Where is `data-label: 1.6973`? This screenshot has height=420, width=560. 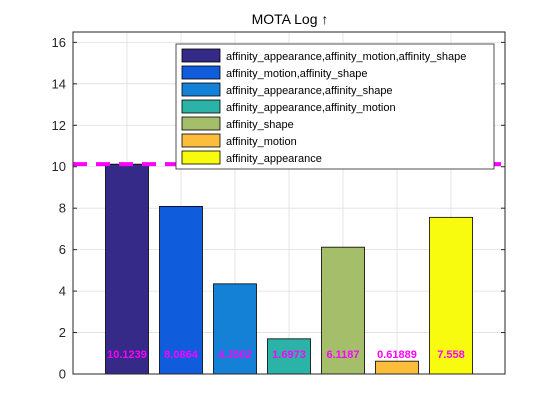 data-label: 1.6973 is located at coordinates (289, 355).